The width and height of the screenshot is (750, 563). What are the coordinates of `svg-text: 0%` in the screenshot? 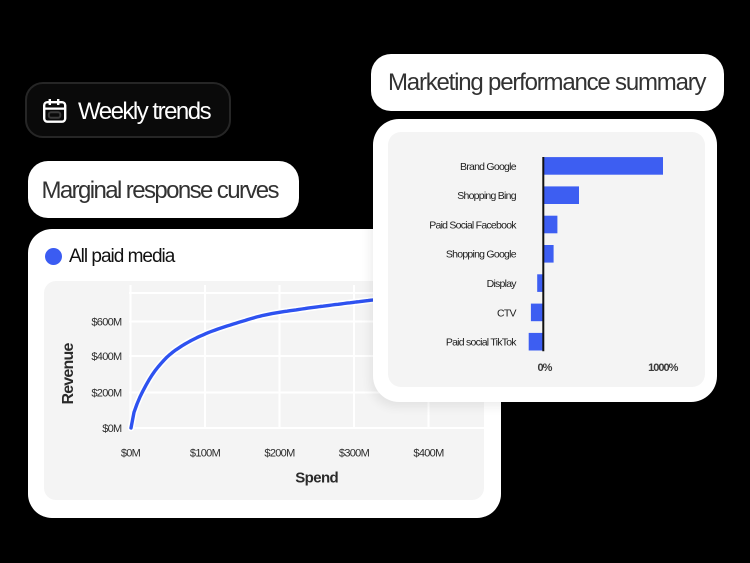 It's located at (545, 368).